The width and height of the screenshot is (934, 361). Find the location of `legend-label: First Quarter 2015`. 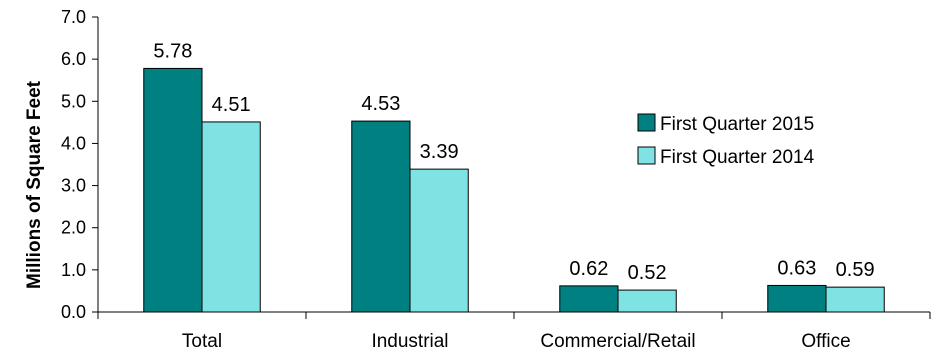

legend-label: First Quarter 2015 is located at coordinates (737, 124).